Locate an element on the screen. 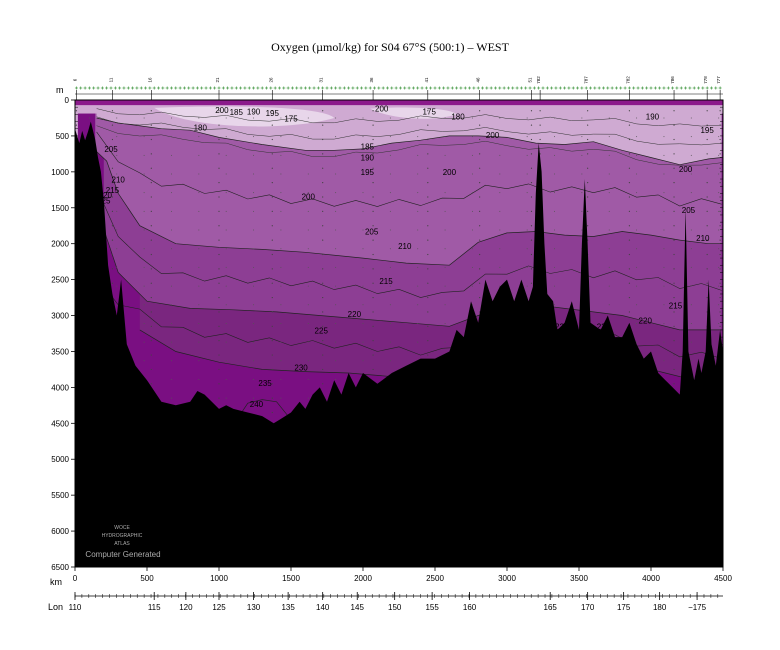 The image size is (780, 650). contour-label-195: 195 is located at coordinates (368, 172).